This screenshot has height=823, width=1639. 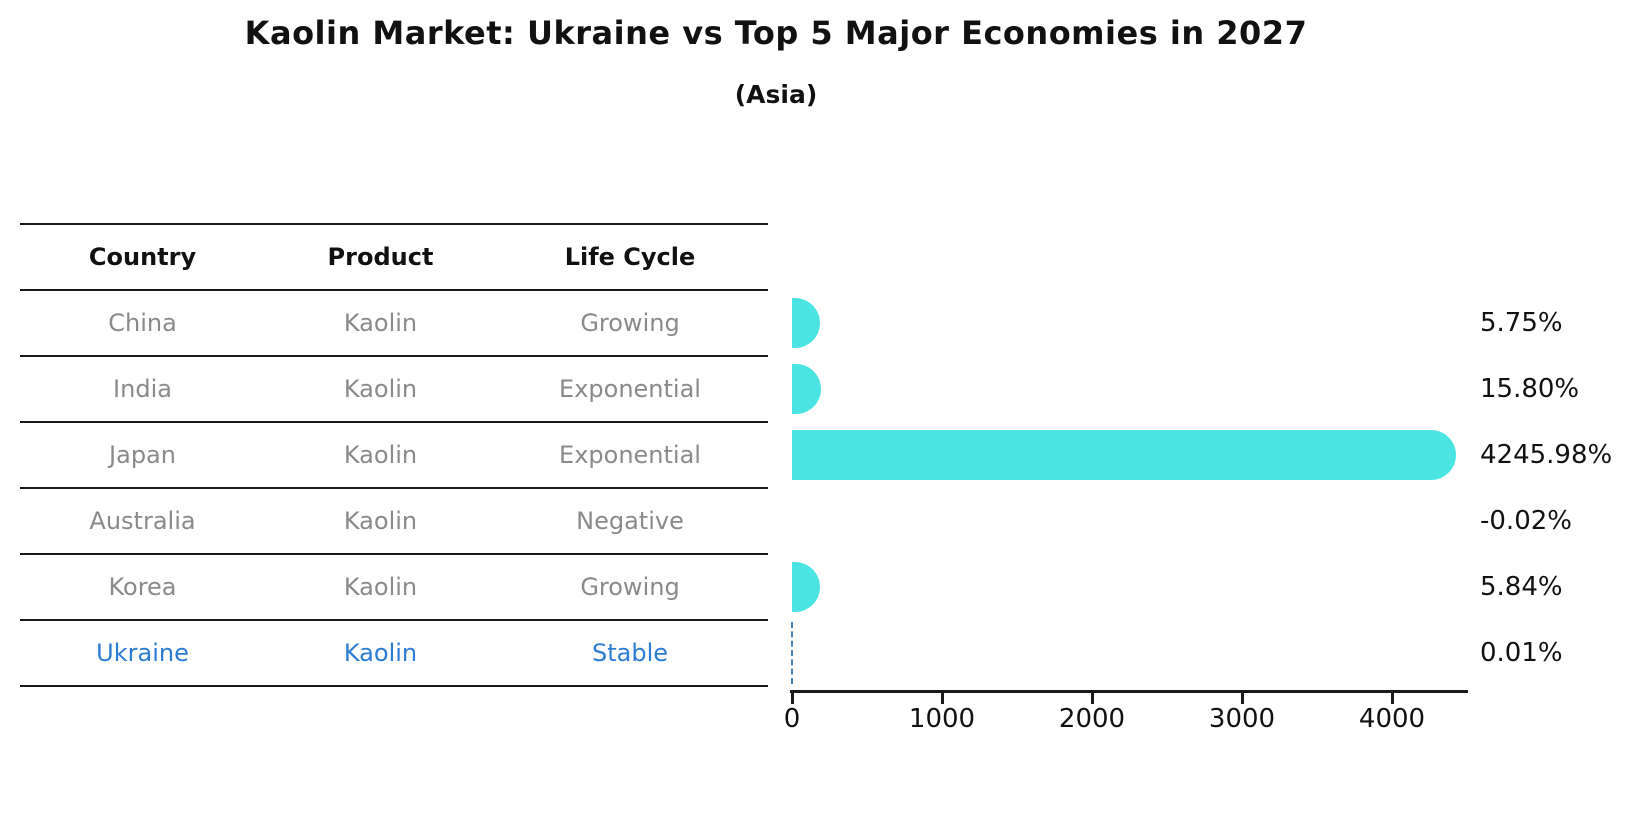 What do you see at coordinates (142, 323) in the screenshot?
I see `table-cell-country: China` at bounding box center [142, 323].